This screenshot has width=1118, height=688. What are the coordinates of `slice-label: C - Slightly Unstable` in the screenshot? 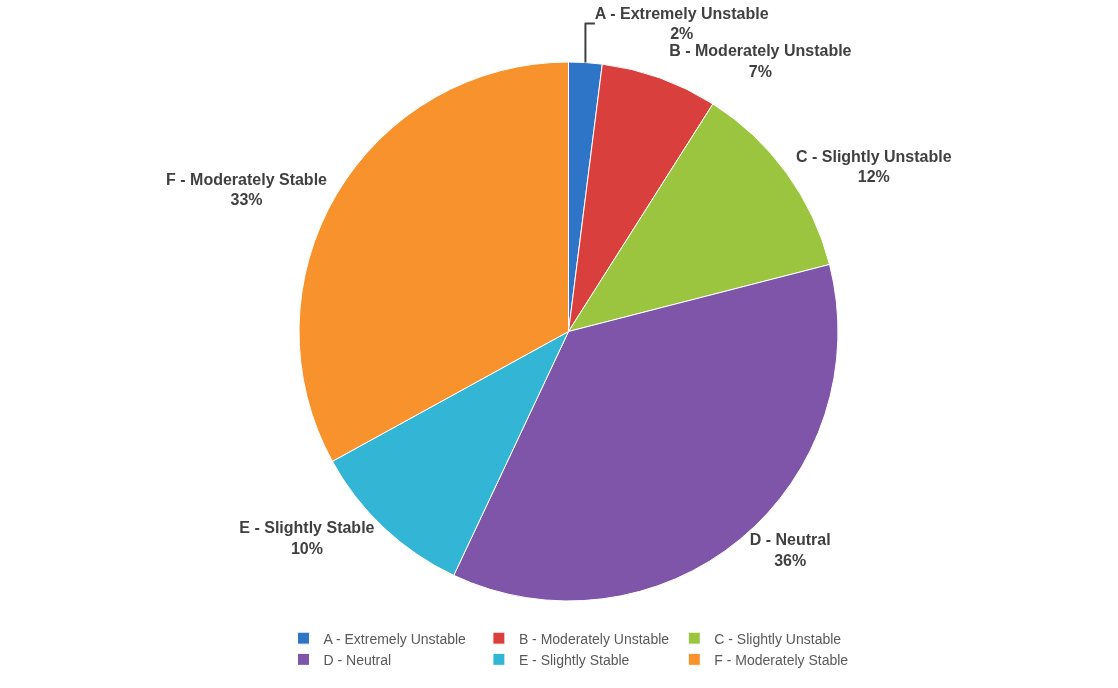 It's located at (873, 156).